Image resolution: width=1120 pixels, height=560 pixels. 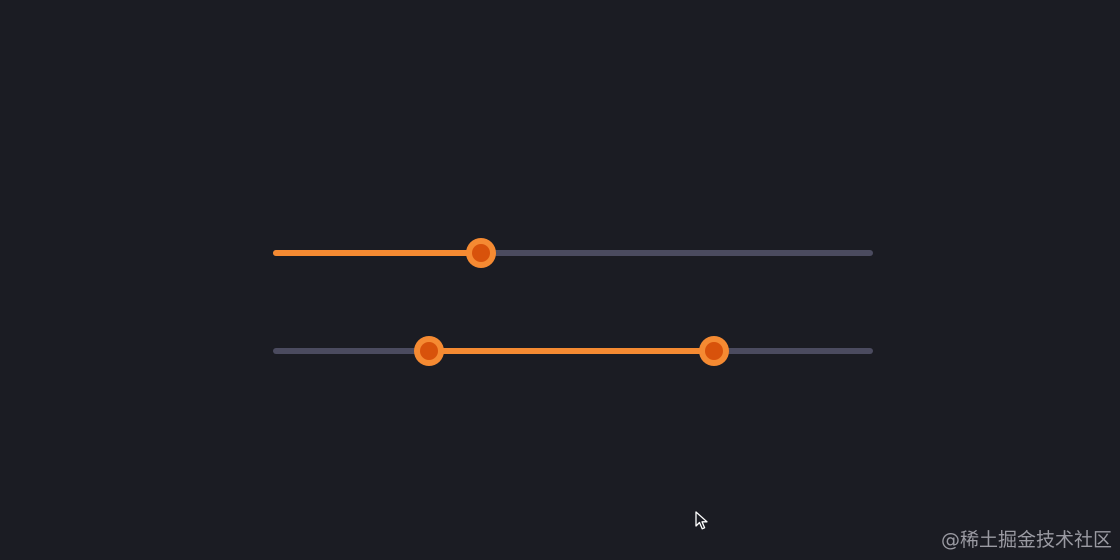 I want to click on slider-thumb-core, so click(x=481, y=253).